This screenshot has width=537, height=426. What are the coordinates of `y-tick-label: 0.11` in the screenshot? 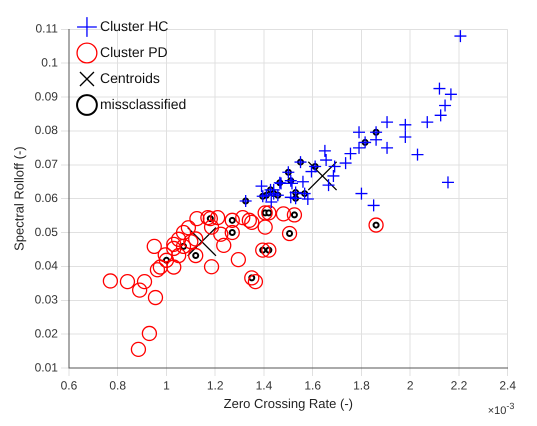 It's located at (46, 29).